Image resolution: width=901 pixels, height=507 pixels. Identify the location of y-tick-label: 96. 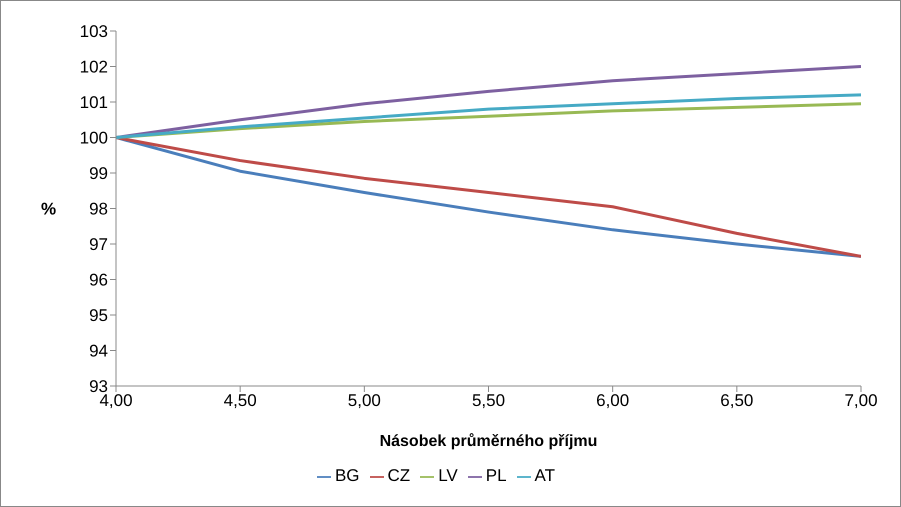
(98, 280).